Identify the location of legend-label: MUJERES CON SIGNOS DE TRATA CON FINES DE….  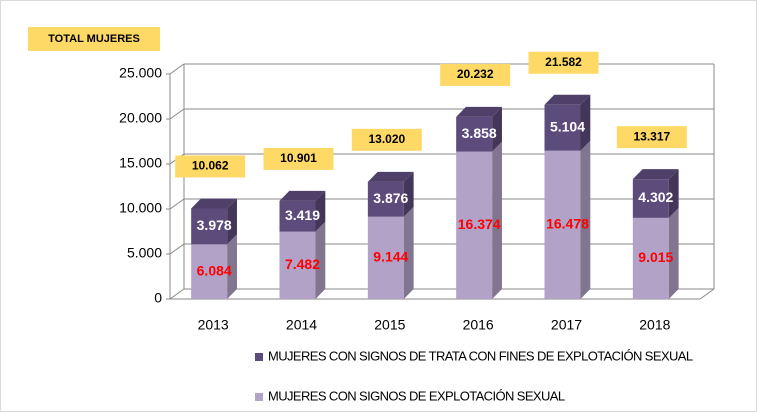
(480, 355).